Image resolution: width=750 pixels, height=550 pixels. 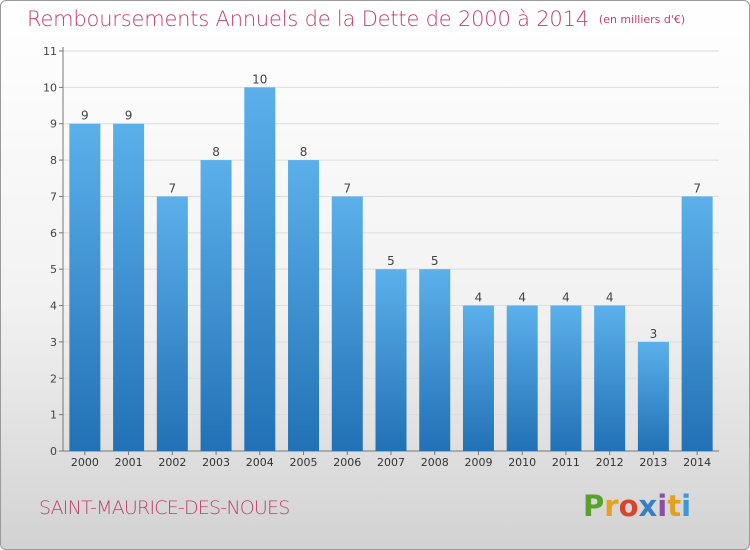 I want to click on x-tick-label-2010: 2010, so click(x=522, y=462).